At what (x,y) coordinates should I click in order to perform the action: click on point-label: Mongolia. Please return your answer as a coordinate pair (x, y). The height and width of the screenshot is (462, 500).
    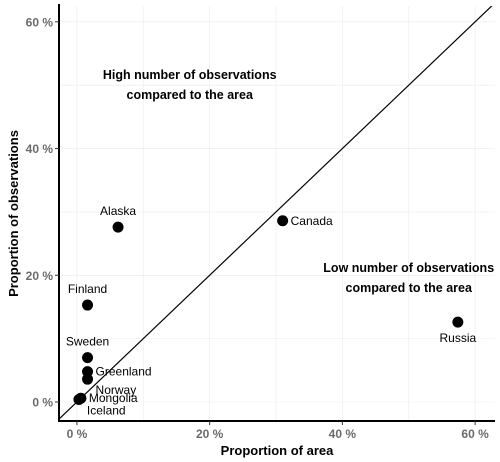
    Looking at the image, I should click on (113, 398).